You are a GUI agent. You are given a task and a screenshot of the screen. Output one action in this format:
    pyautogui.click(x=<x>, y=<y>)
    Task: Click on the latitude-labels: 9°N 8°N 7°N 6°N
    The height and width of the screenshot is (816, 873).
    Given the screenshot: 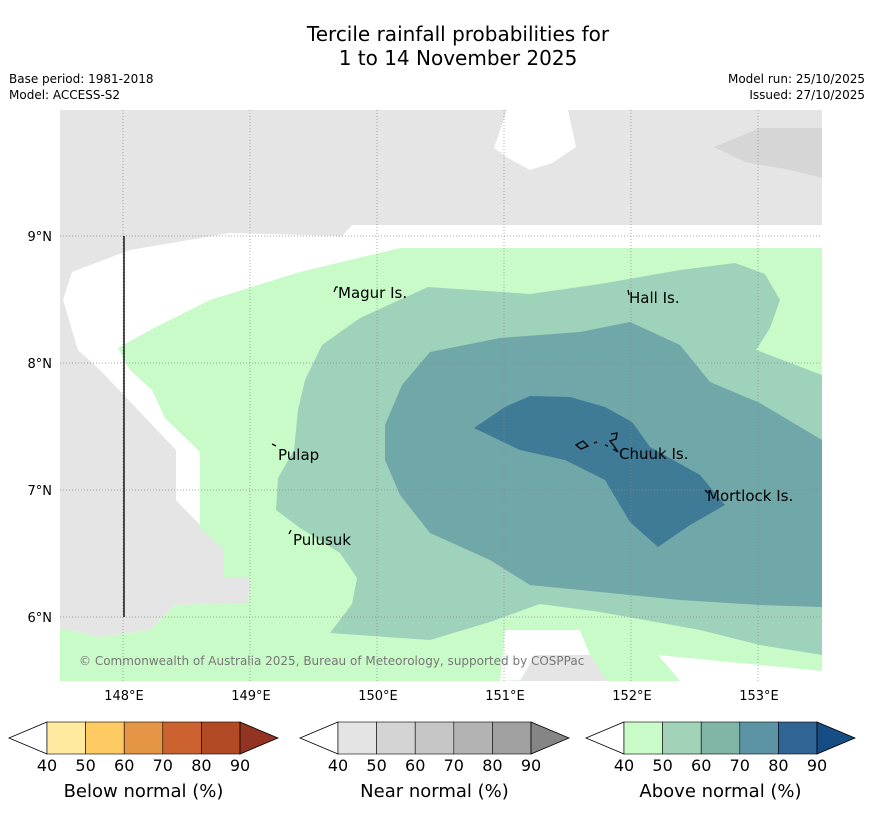 What is the action you would take?
    pyautogui.click(x=40, y=428)
    